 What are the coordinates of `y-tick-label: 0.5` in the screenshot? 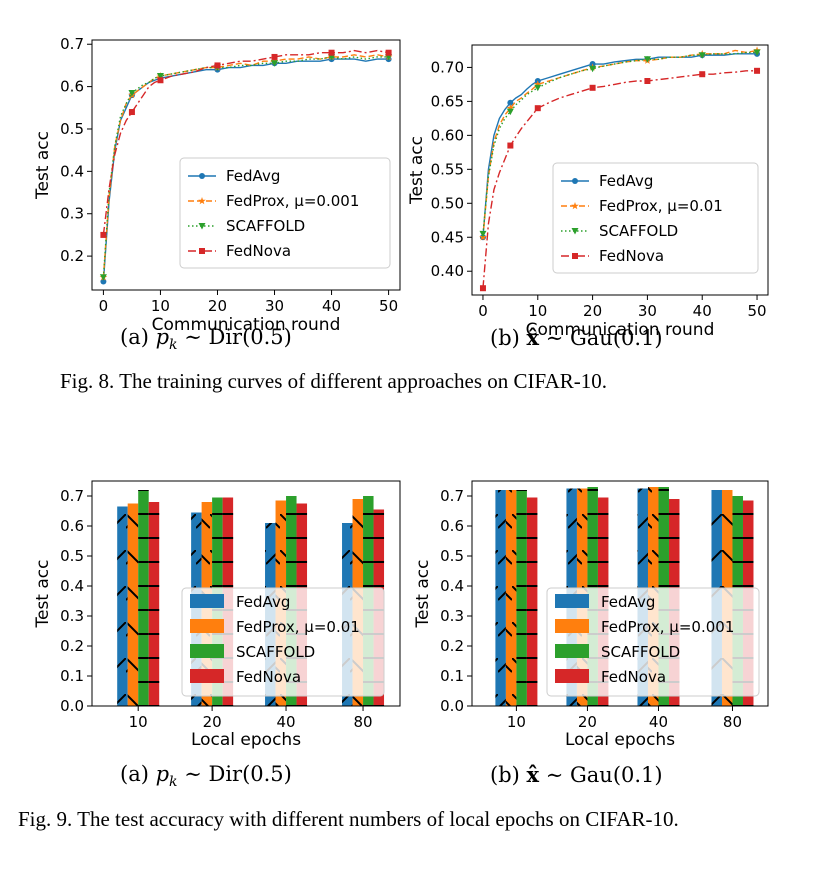 It's located at (72, 129).